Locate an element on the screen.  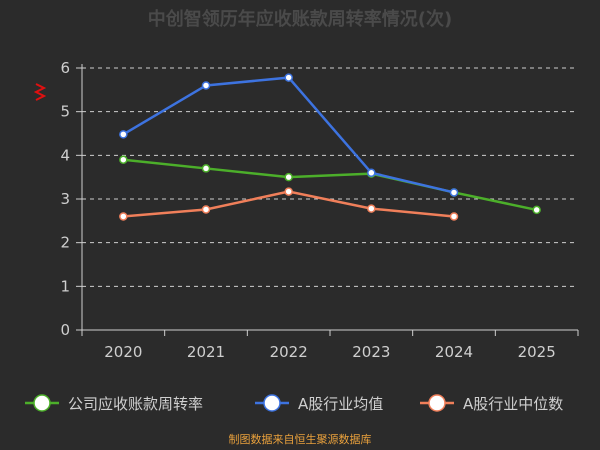
x-tick-label: 2024 is located at coordinates (454, 352).